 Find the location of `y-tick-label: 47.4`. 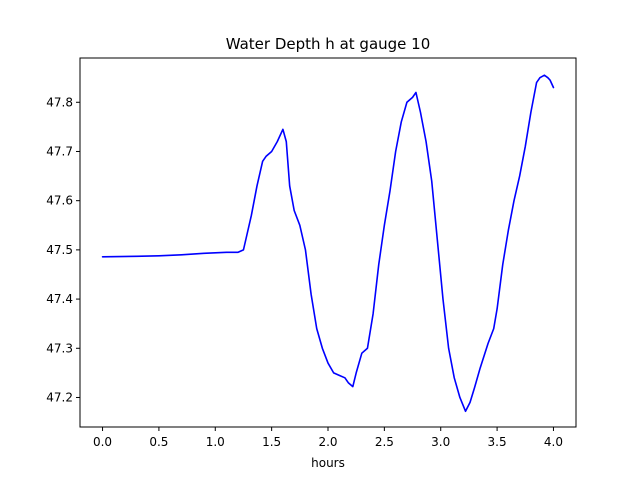

y-tick-label: 47.4 is located at coordinates (59, 299).